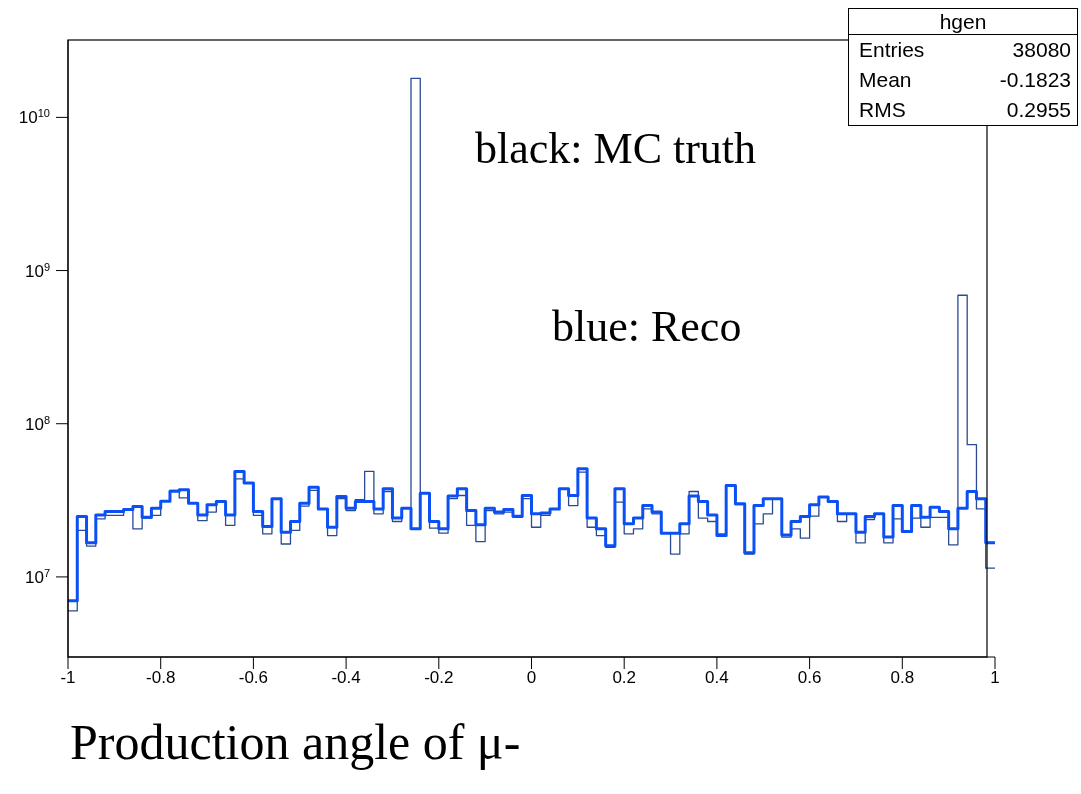  What do you see at coordinates (717, 678) in the screenshot?
I see `x-tick-label: 0.4` at bounding box center [717, 678].